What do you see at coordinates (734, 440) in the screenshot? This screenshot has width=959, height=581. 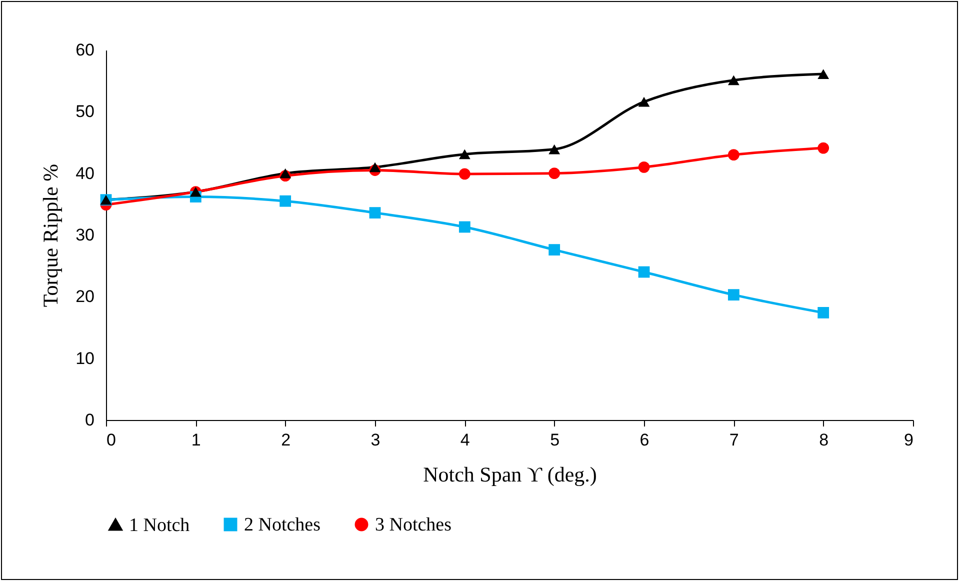 I see `x-tick-label: 7` at bounding box center [734, 440].